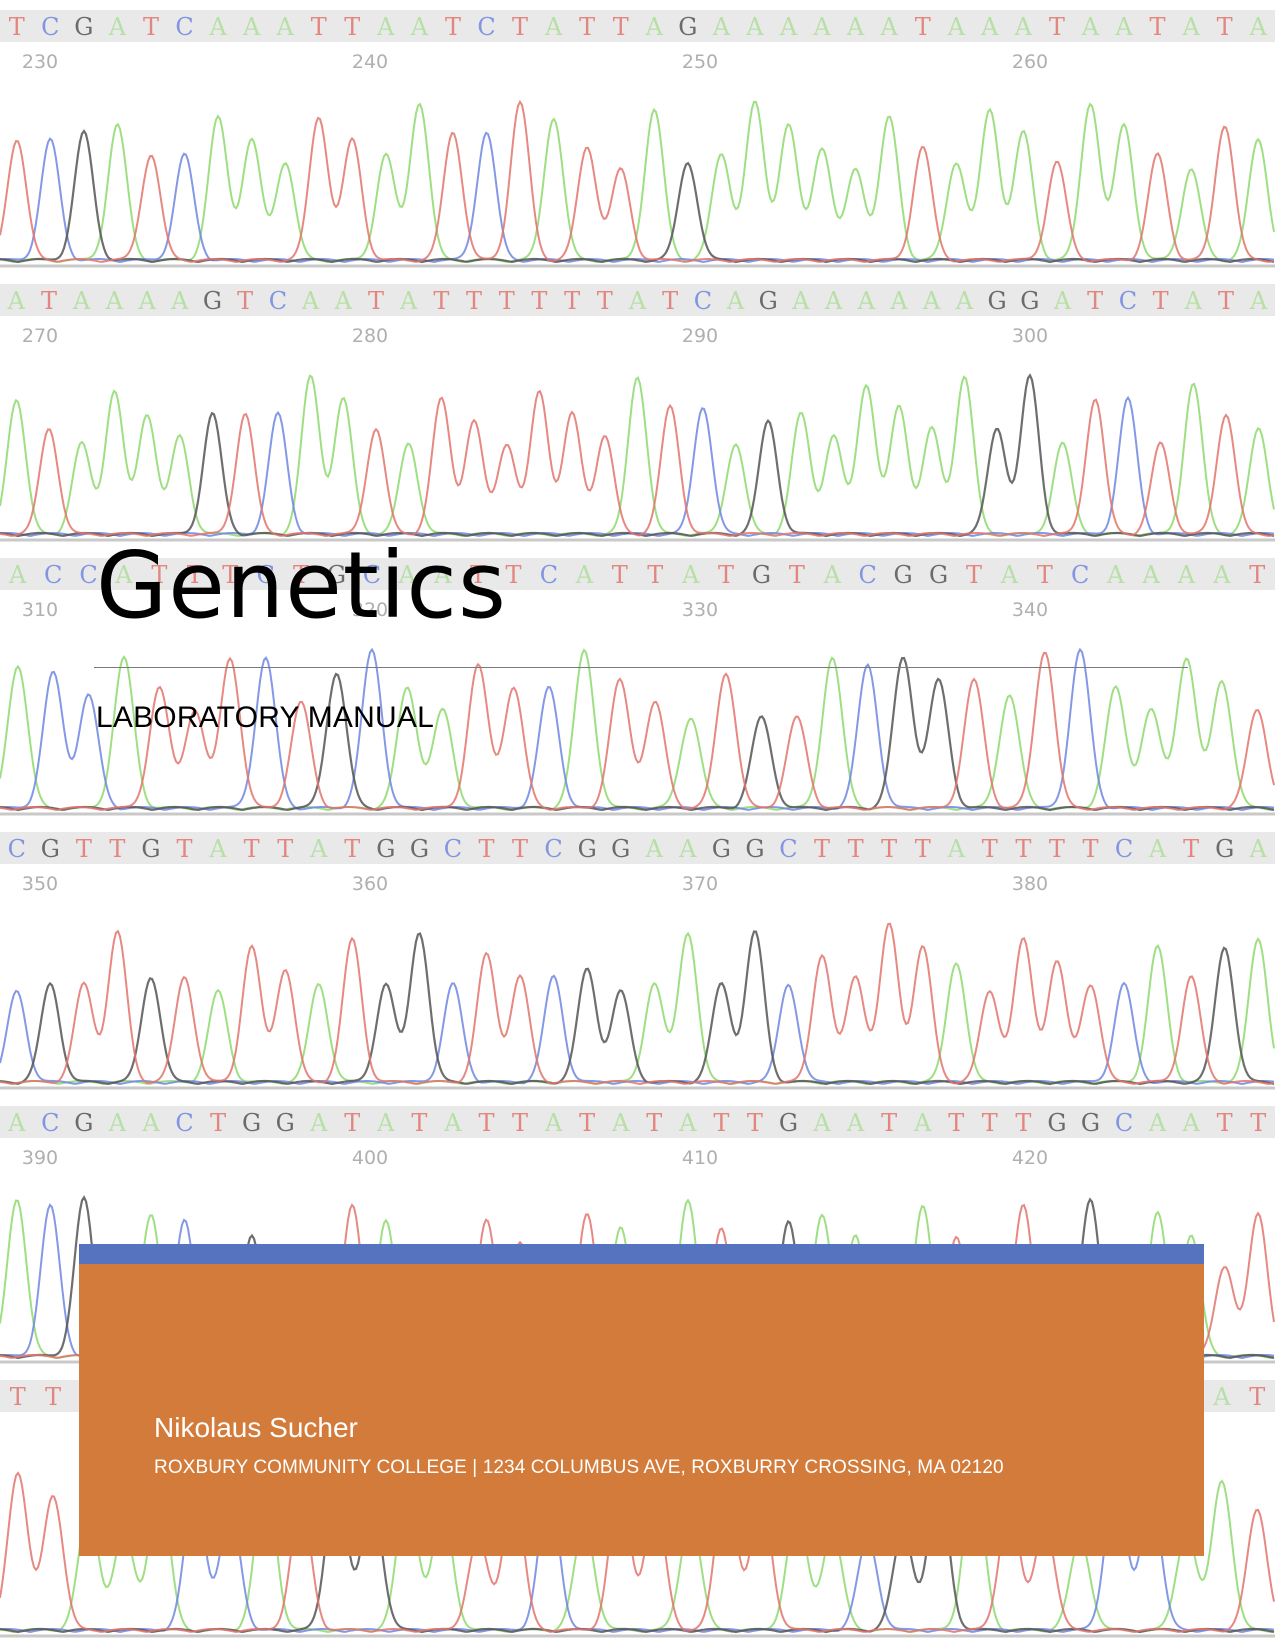 This screenshot has height=1650, width=1275. Describe the element at coordinates (1030, 336) in the screenshot. I see `position-tick-label: 300` at that location.